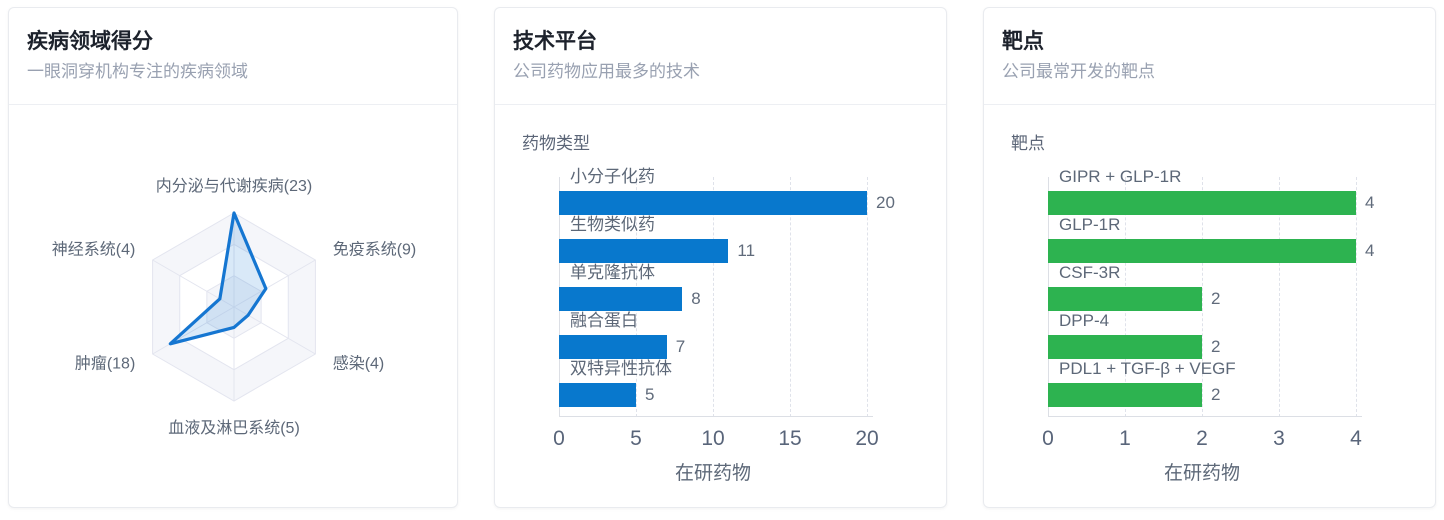 This screenshot has height=520, width=1444. I want to click on x-tick-label: 5, so click(636, 438).